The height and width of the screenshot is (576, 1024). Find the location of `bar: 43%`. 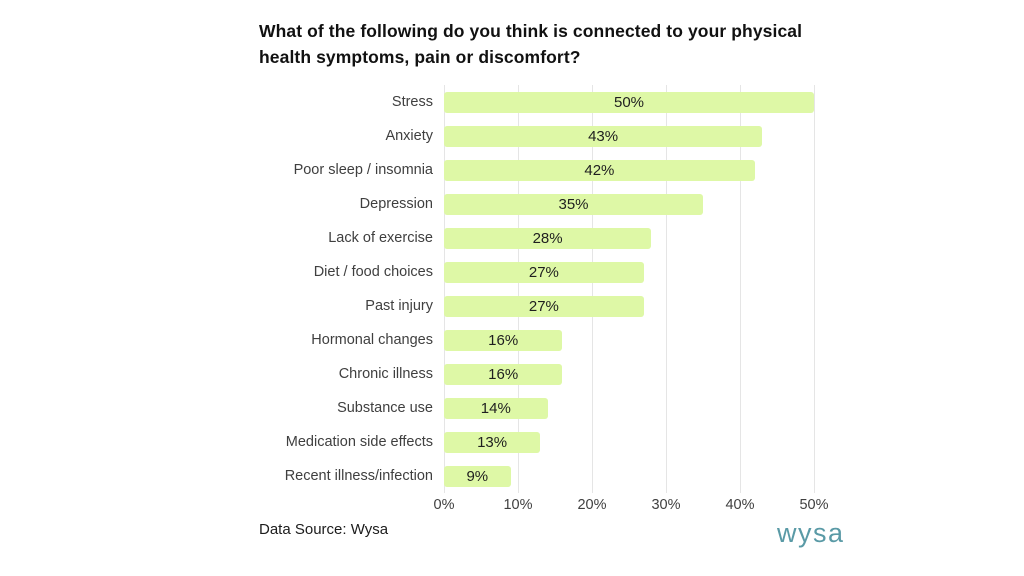

bar: 43% is located at coordinates (603, 136).